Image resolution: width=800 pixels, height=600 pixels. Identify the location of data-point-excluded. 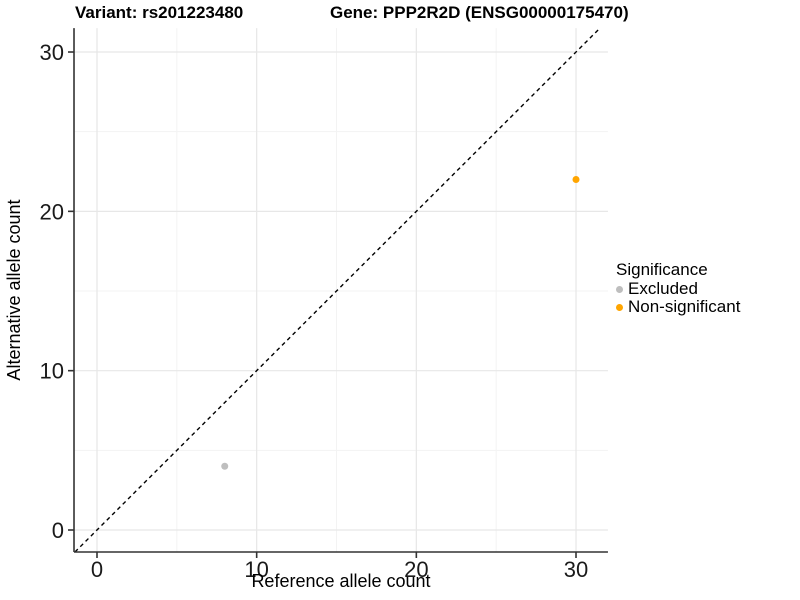
(225, 466).